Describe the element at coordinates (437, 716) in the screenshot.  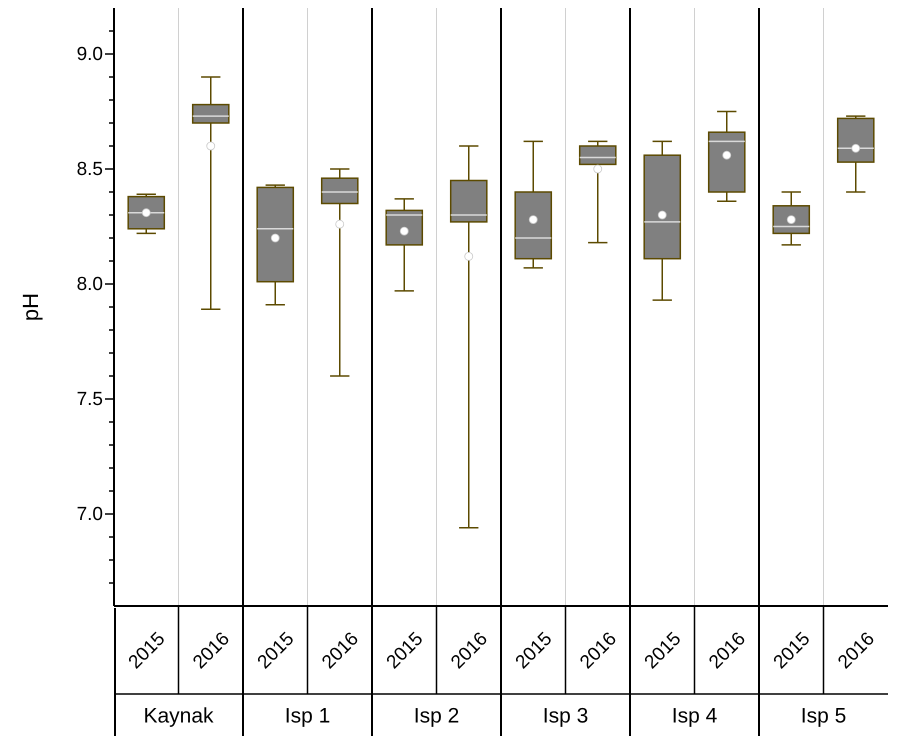
I see `text: Isp 2` at that location.